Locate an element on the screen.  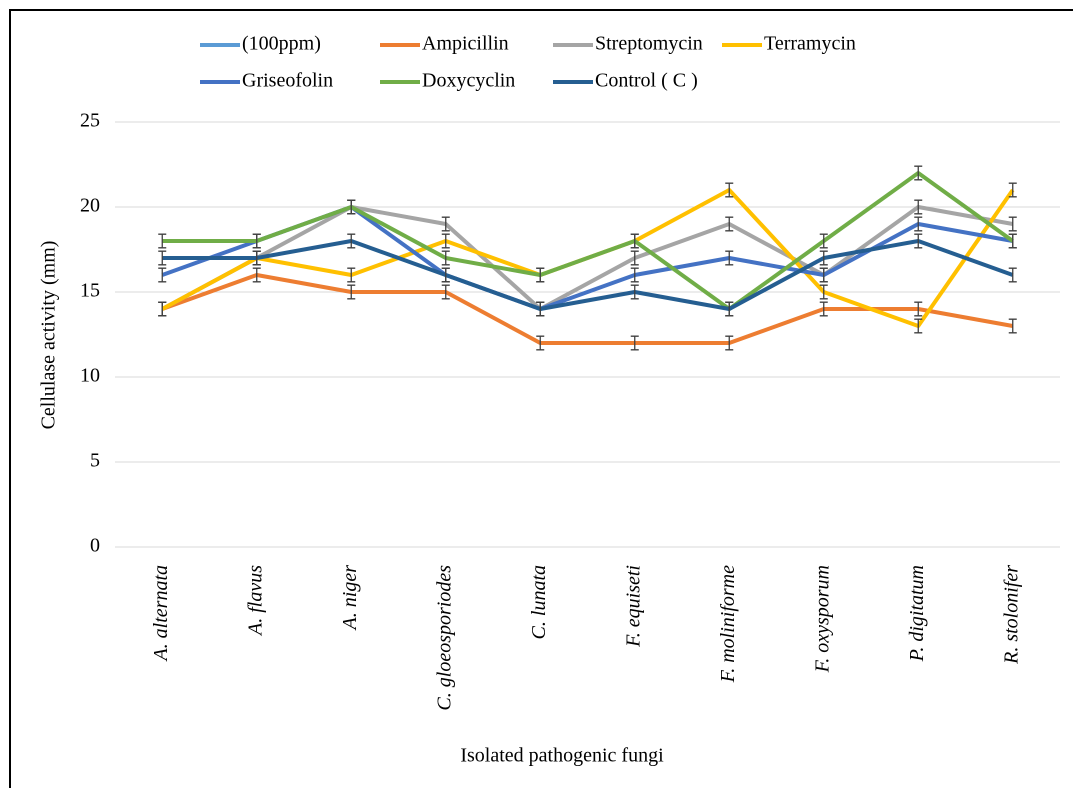
y-tick-label: 20 is located at coordinates (90, 206).